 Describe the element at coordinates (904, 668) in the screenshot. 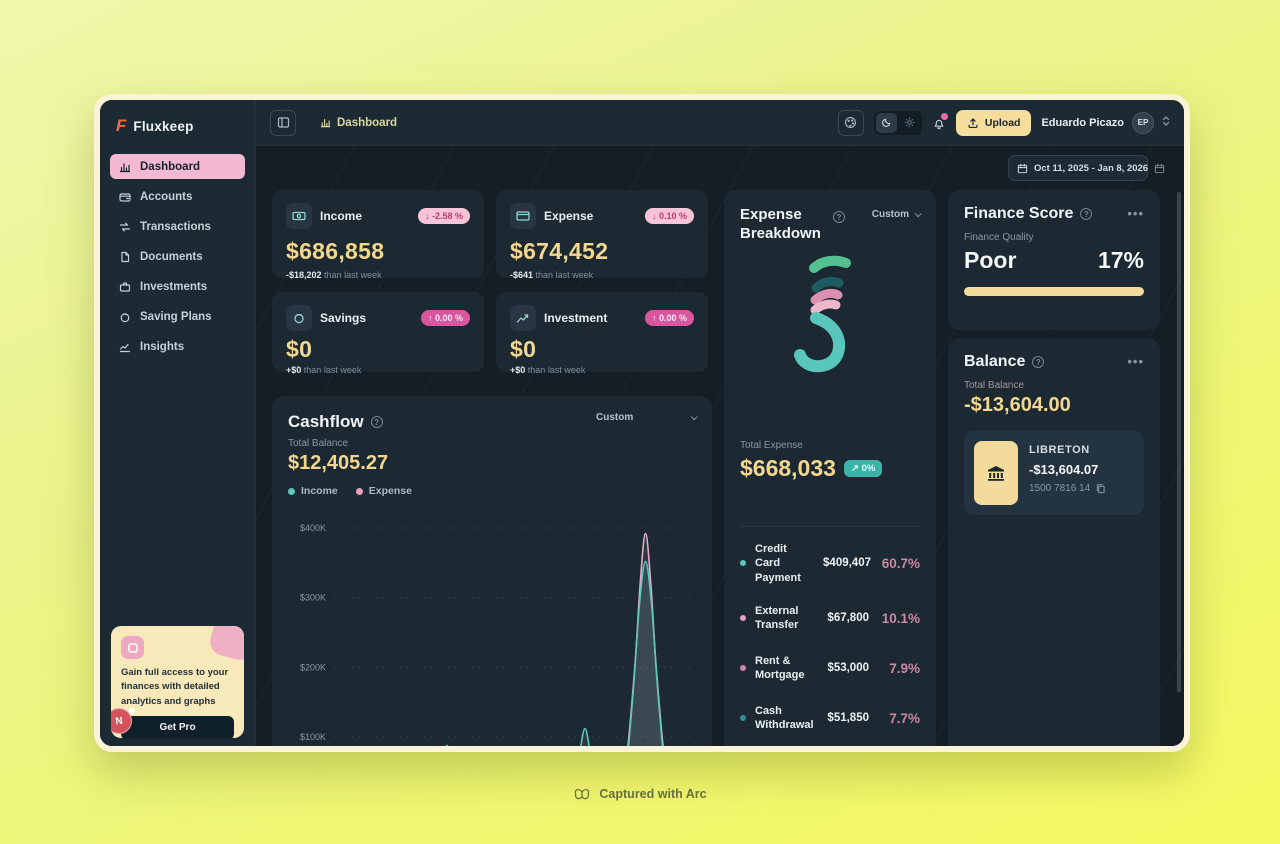

I see `category-percent: 7.9%` at that location.